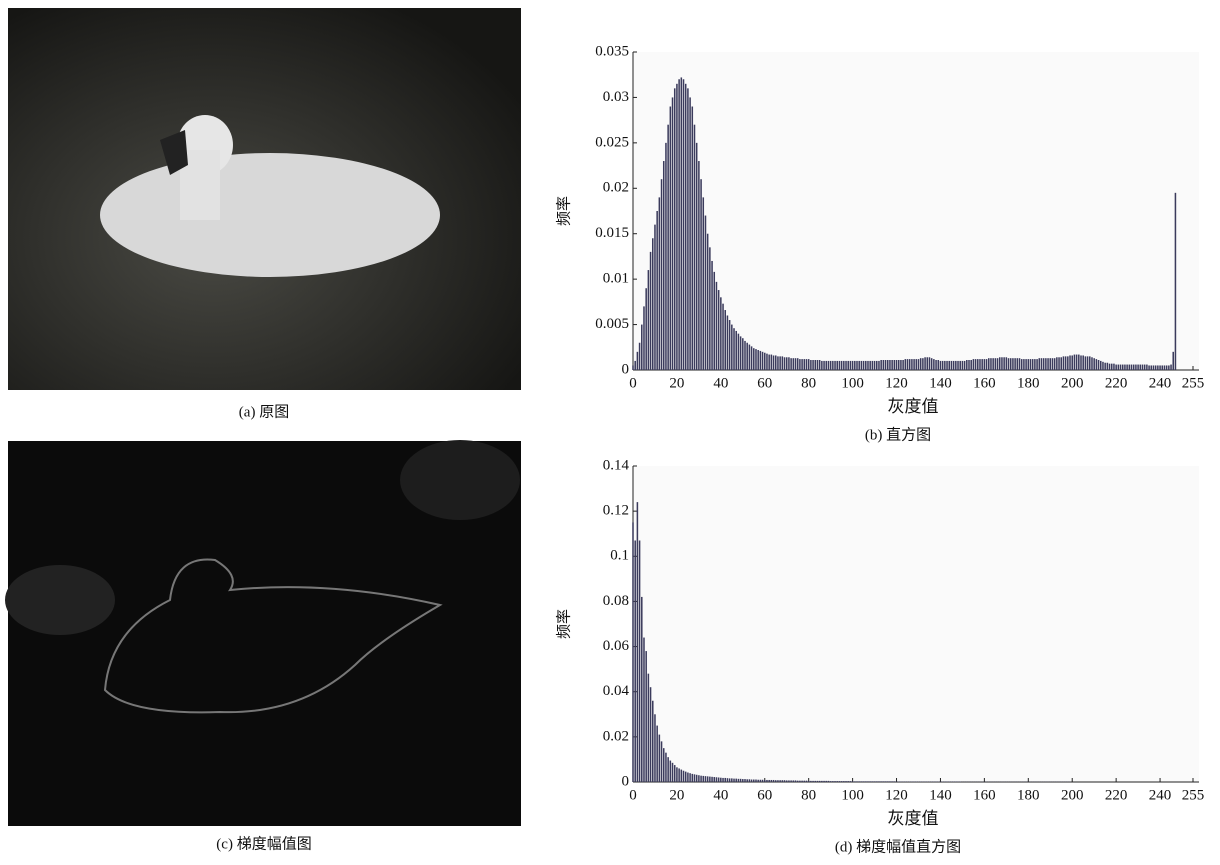 This screenshot has height=865, width=1220. What do you see at coordinates (913, 406) in the screenshot?
I see `x-axis-label: 灰度值` at bounding box center [913, 406].